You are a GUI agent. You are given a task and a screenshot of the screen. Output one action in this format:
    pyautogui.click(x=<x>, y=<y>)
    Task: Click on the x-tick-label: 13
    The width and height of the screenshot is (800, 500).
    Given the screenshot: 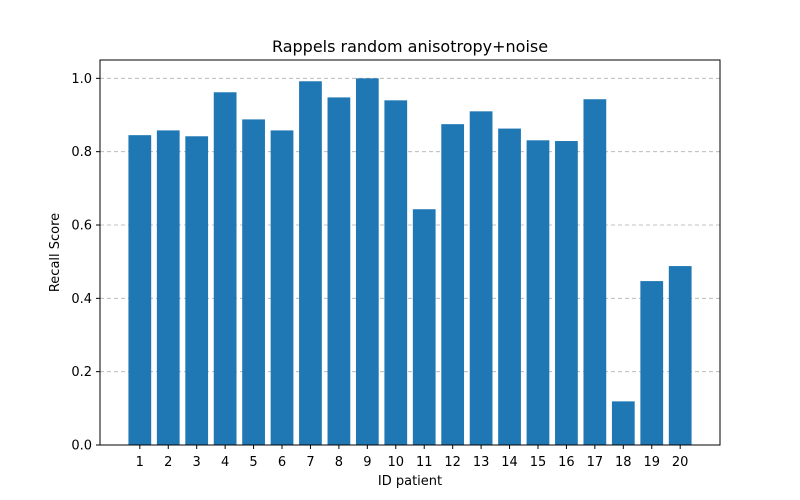 What is the action you would take?
    pyautogui.click(x=481, y=462)
    